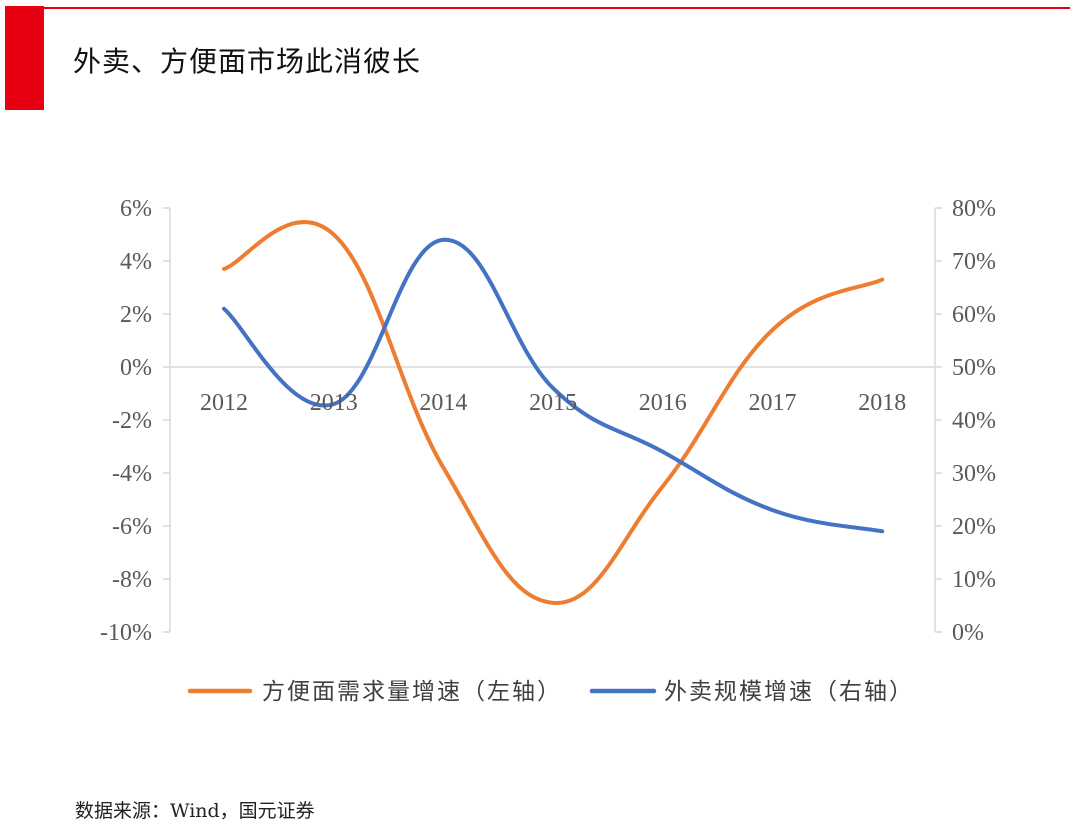  What do you see at coordinates (974, 368) in the screenshot?
I see `right-axis-tick-label: 50%` at bounding box center [974, 368].